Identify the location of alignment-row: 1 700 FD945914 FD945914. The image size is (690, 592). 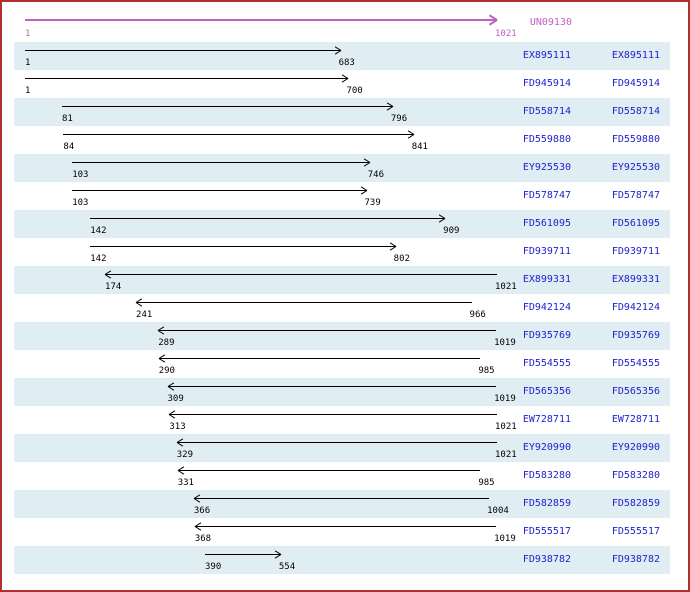
(345, 84).